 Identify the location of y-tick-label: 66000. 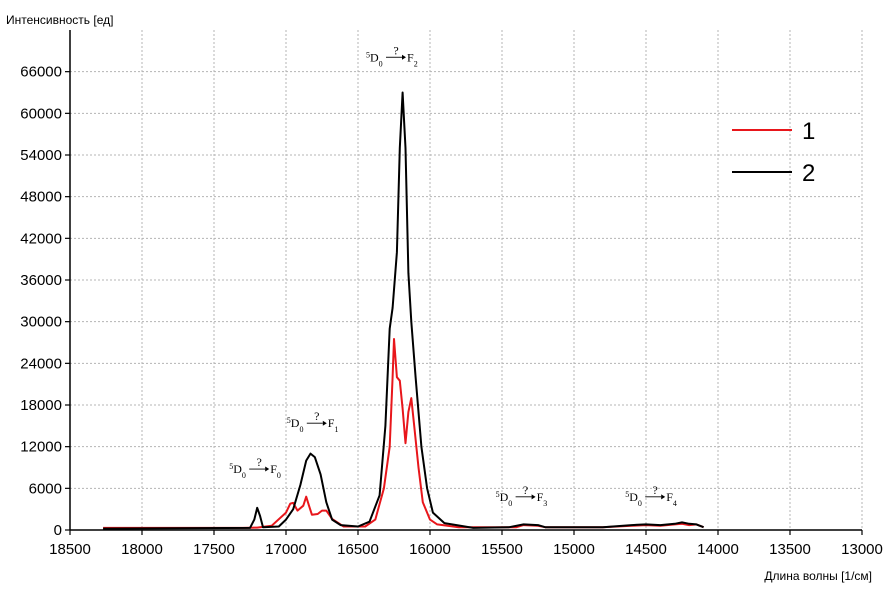
(41, 72).